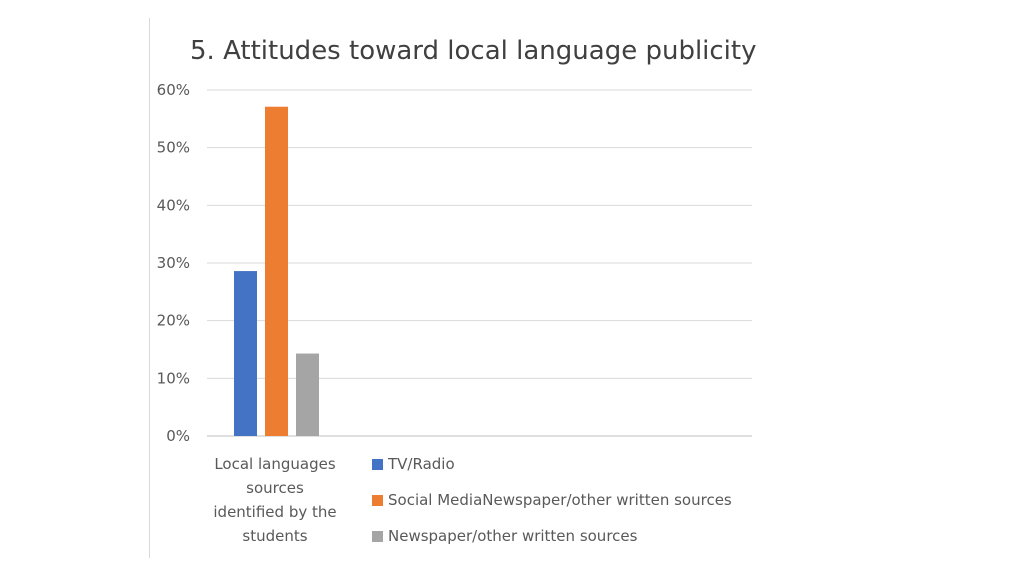  I want to click on category-label-line: sources, so click(275, 488).